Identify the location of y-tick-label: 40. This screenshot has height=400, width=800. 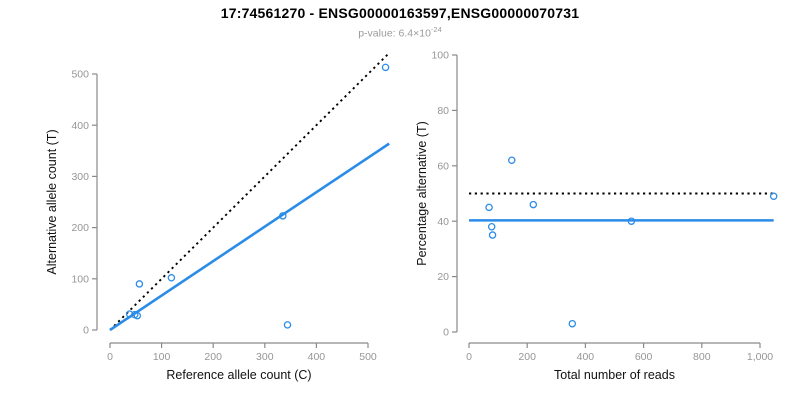
(443, 222).